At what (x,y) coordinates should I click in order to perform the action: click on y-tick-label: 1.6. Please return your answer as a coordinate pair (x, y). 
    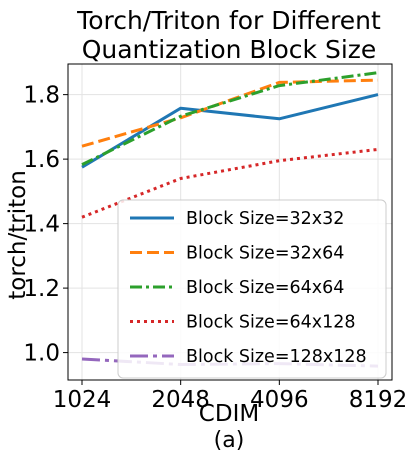
    Looking at the image, I should click on (41, 160).